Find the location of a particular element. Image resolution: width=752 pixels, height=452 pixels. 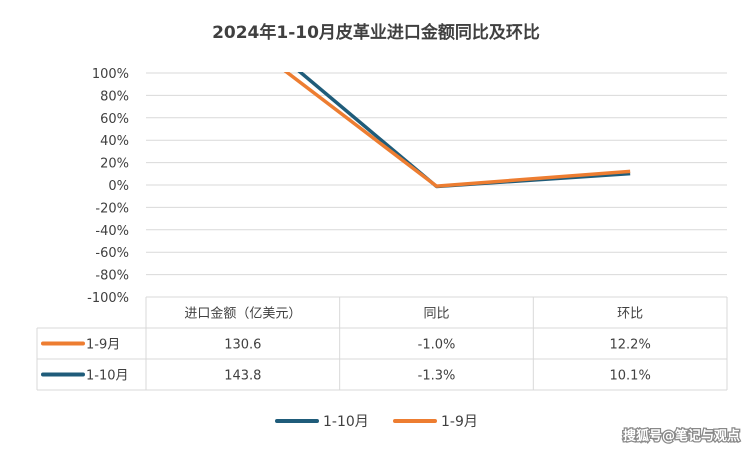

y-tick-label: 100% is located at coordinates (110, 74).